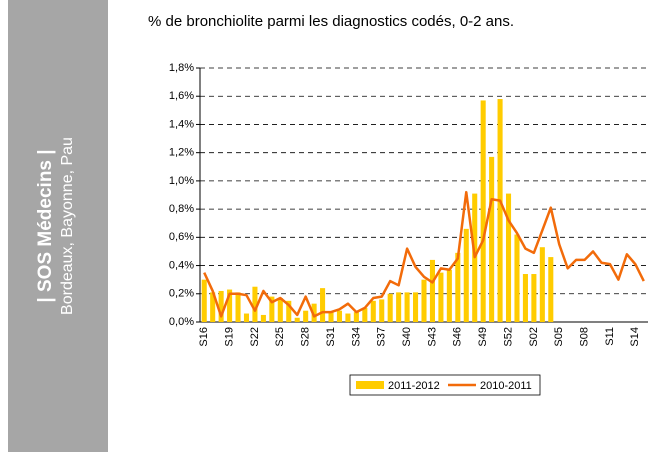 This screenshot has height=452, width=657. What do you see at coordinates (306, 337) in the screenshot?
I see `x-tick-label: S28` at bounding box center [306, 337].